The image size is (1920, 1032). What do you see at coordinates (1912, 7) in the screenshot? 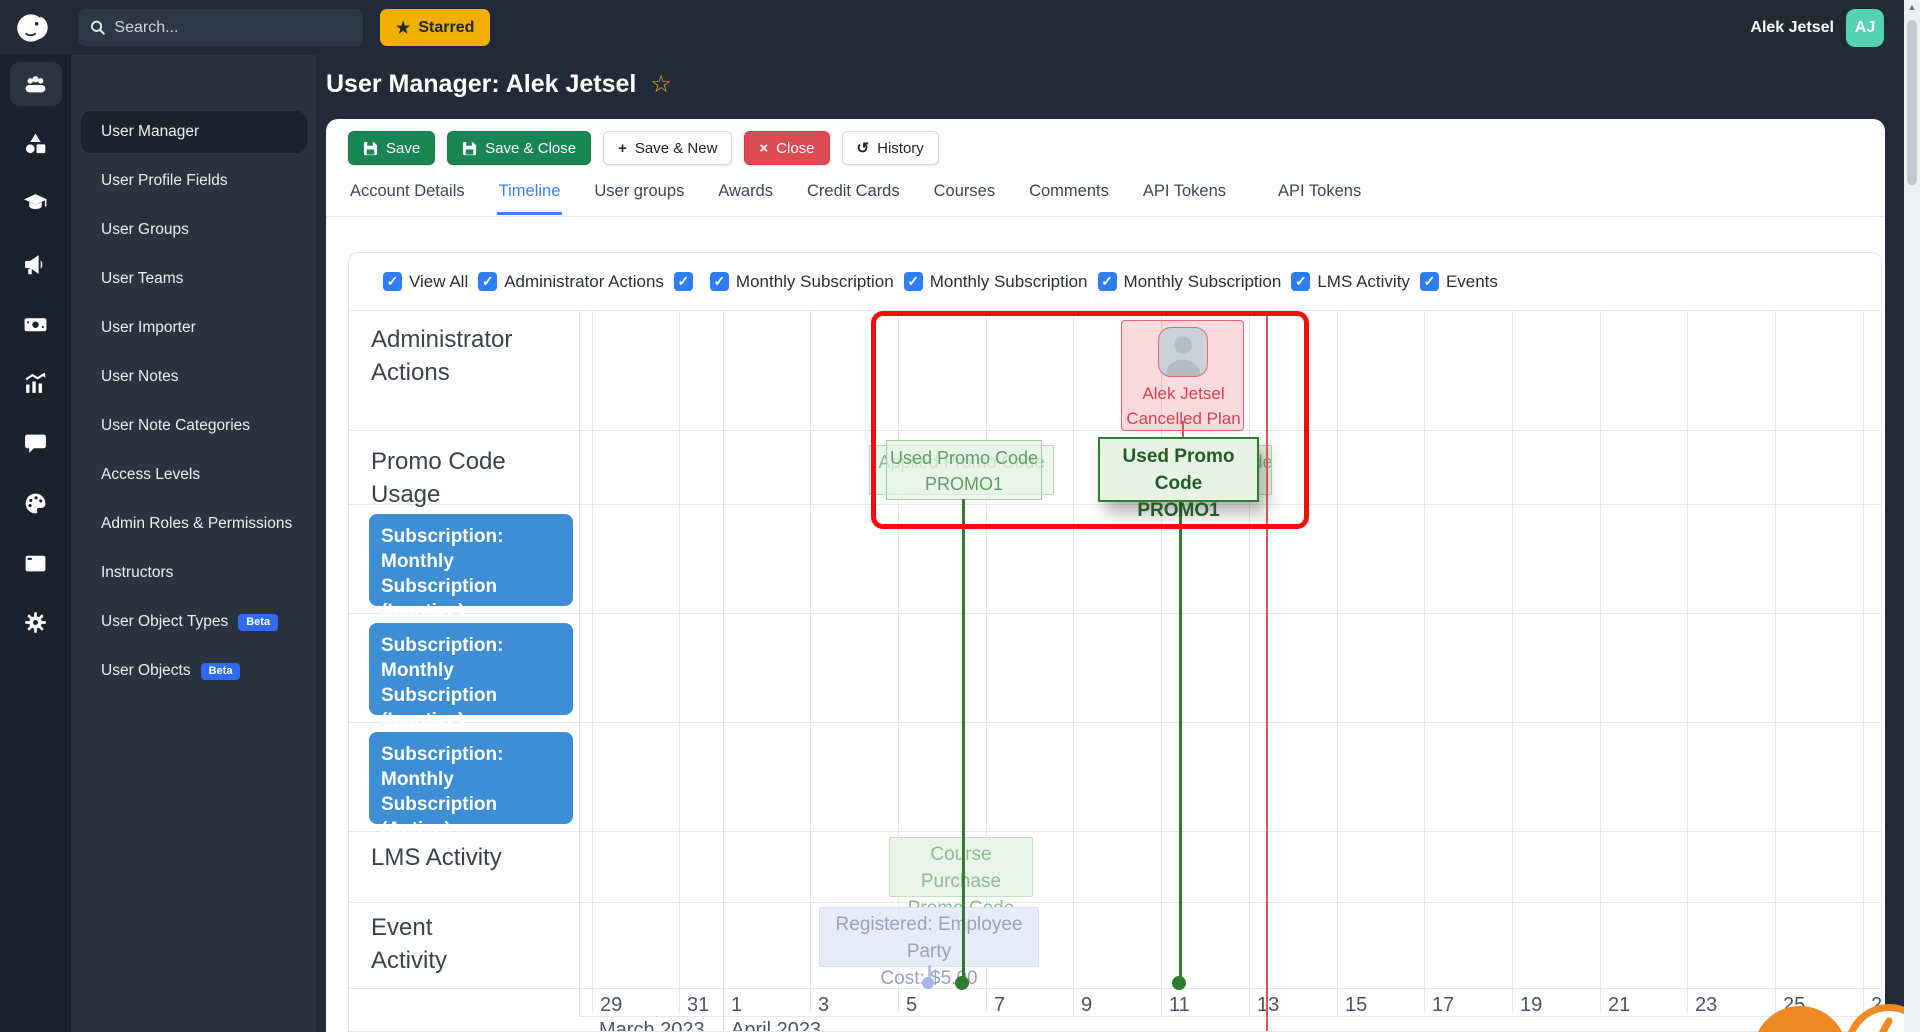
I see `scroll-up-arrow: ▲` at bounding box center [1912, 7].